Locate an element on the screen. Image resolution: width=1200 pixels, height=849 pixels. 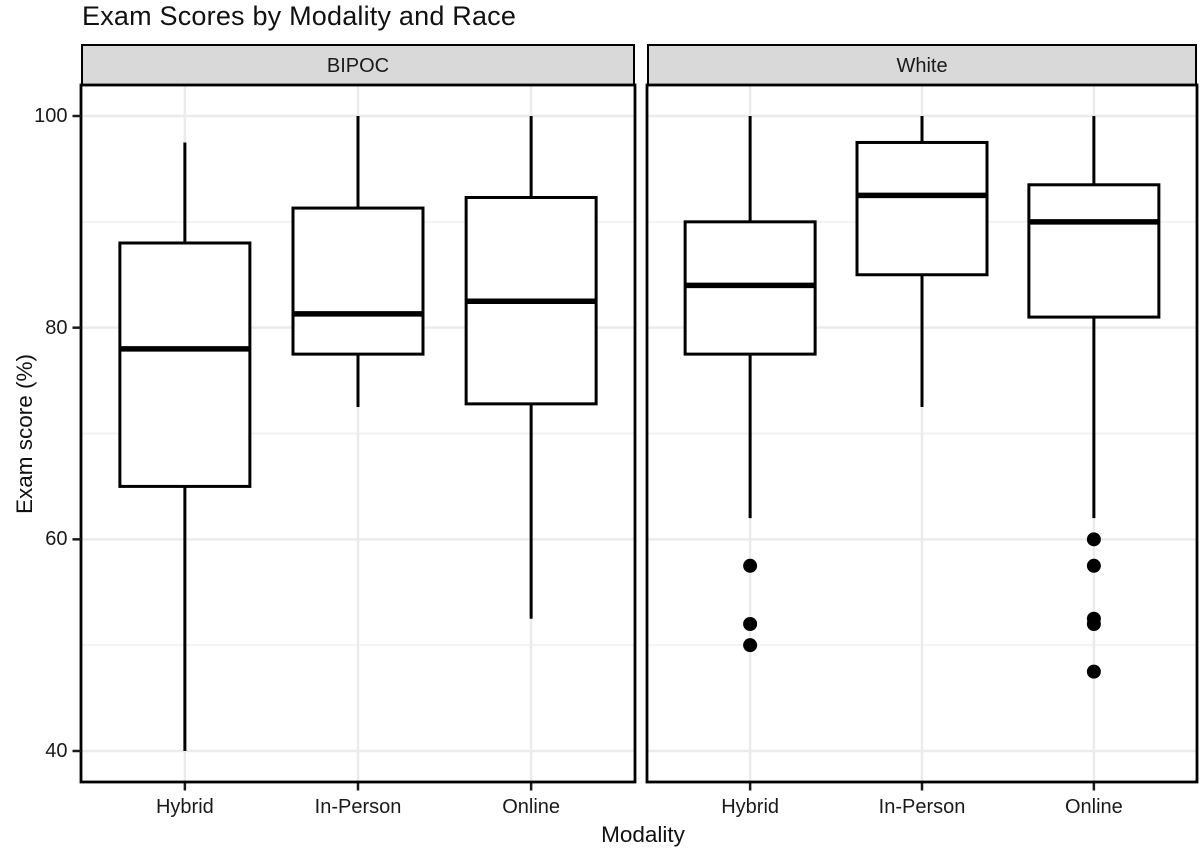
chart-title: Exam Scores by Modality and Race is located at coordinates (299, 16).